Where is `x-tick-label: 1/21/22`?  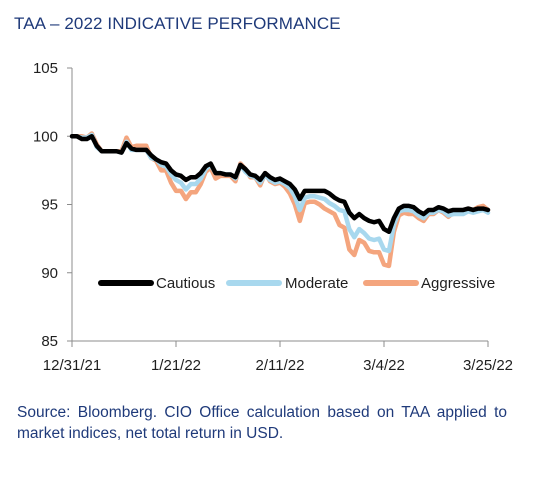 x-tick-label: 1/21/22 is located at coordinates (176, 365).